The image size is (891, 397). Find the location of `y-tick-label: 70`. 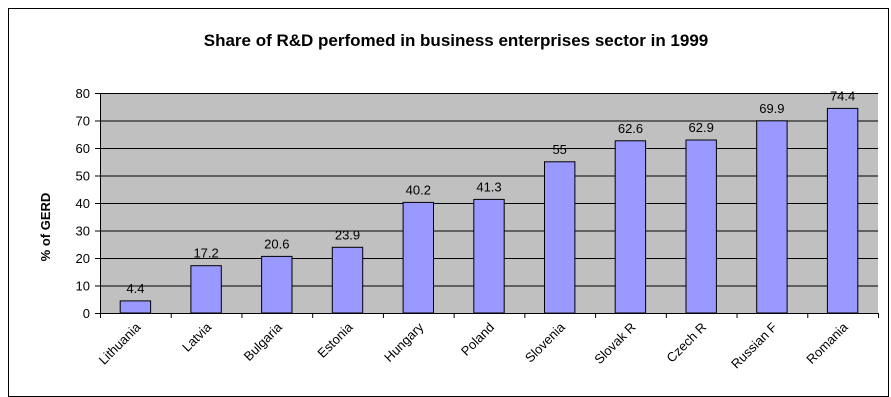

y-tick-label: 70 is located at coordinates (83, 121).